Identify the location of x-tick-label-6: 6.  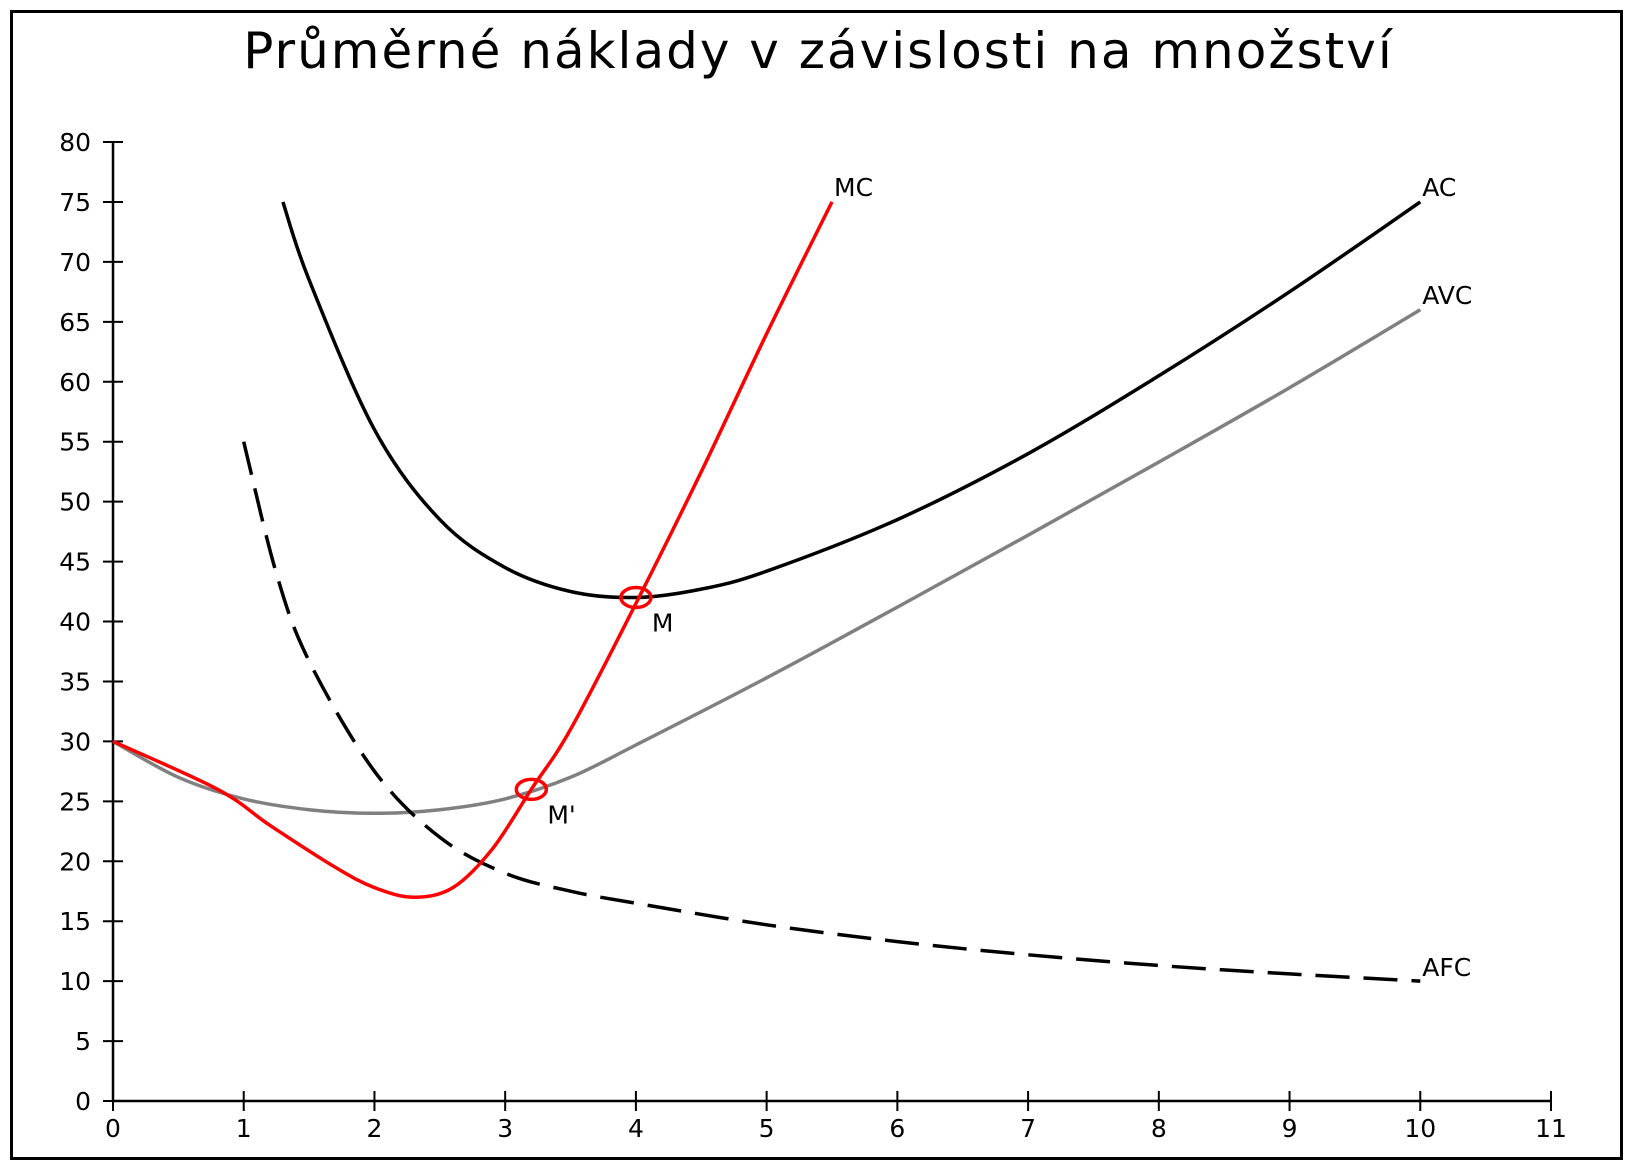
(897, 1128).